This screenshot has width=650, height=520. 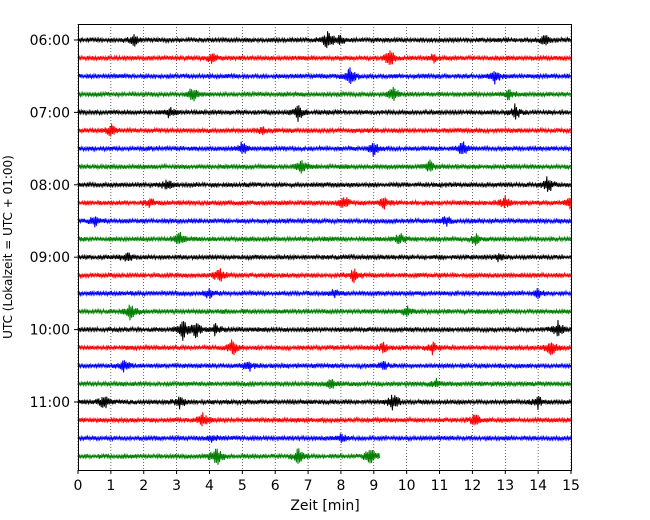 What do you see at coordinates (50, 331) in the screenshot?
I see `y-tick-label: 10:00` at bounding box center [50, 331].